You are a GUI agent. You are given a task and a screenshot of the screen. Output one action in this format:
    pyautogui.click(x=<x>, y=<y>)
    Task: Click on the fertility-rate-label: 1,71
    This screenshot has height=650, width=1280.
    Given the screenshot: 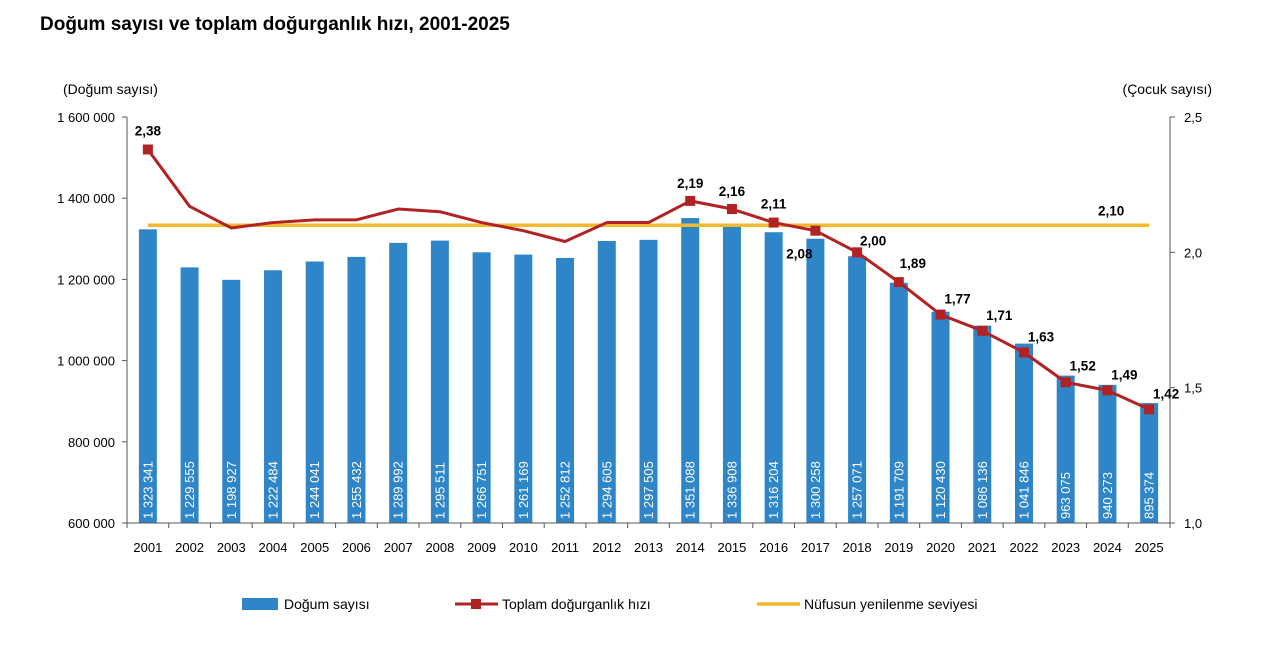 What is the action you would take?
    pyautogui.click(x=999, y=315)
    